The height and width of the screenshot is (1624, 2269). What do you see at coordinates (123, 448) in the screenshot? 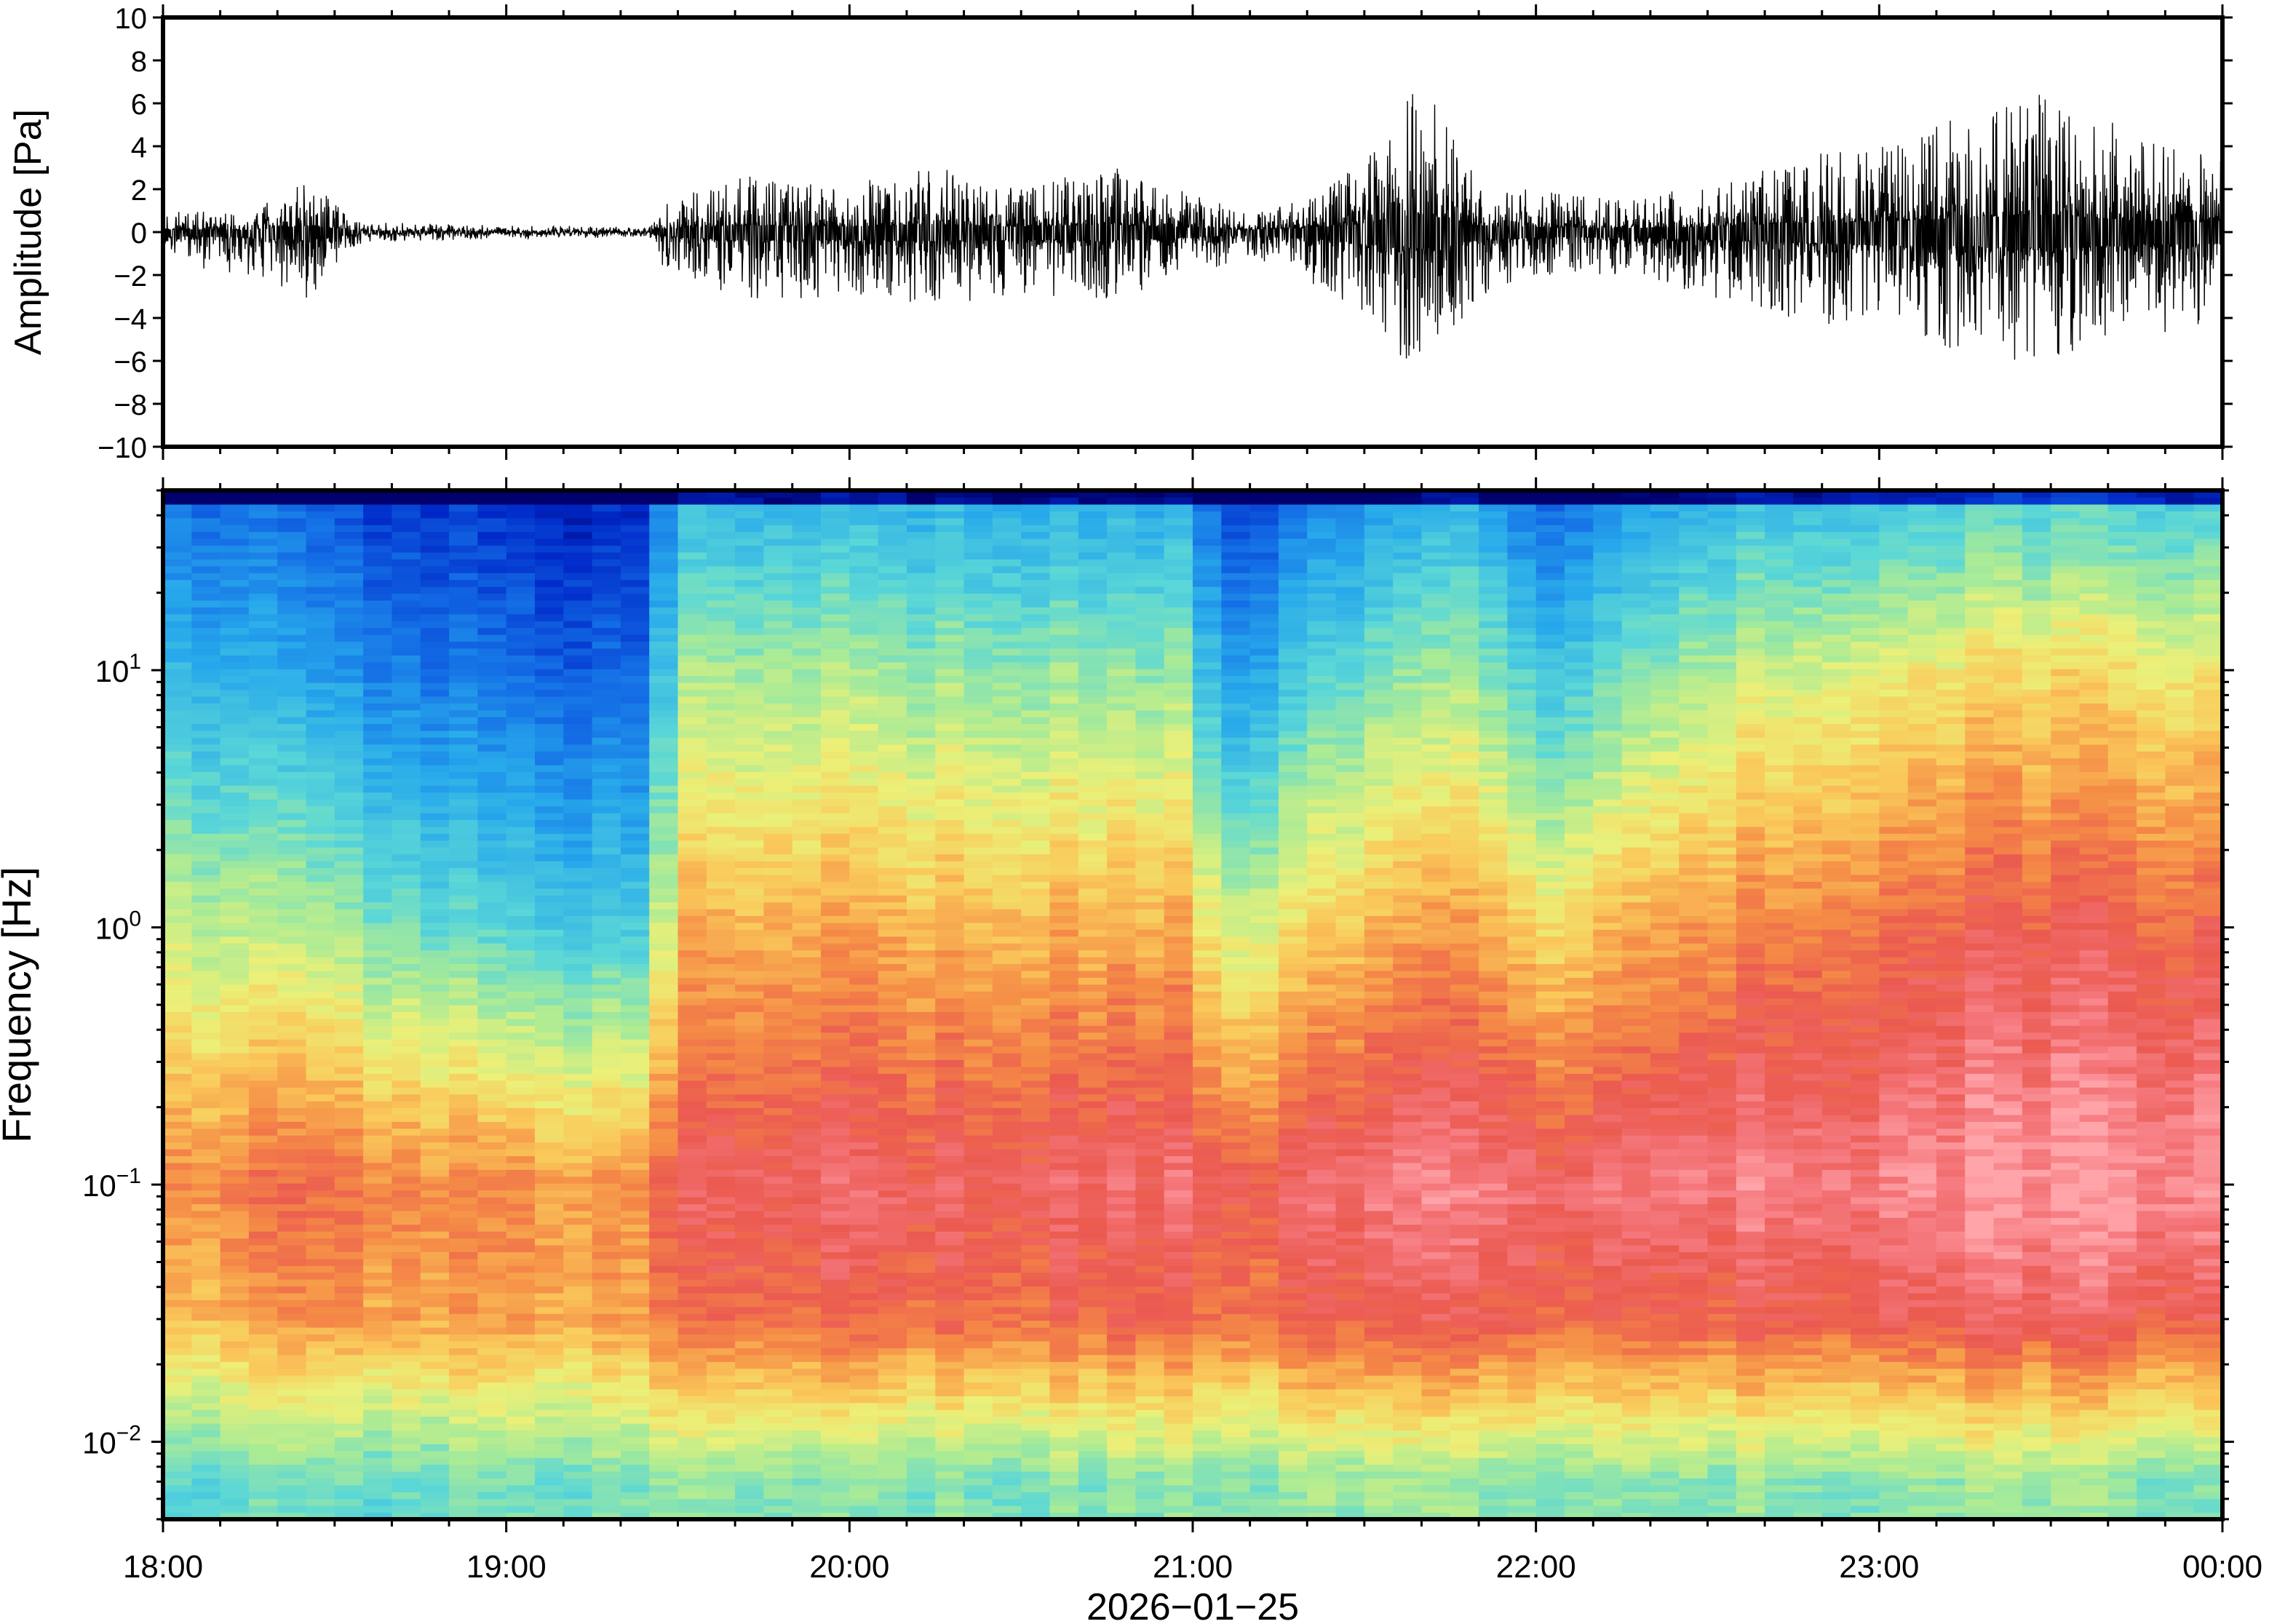
I see `waveform-y-tick-label: −10` at bounding box center [123, 448].